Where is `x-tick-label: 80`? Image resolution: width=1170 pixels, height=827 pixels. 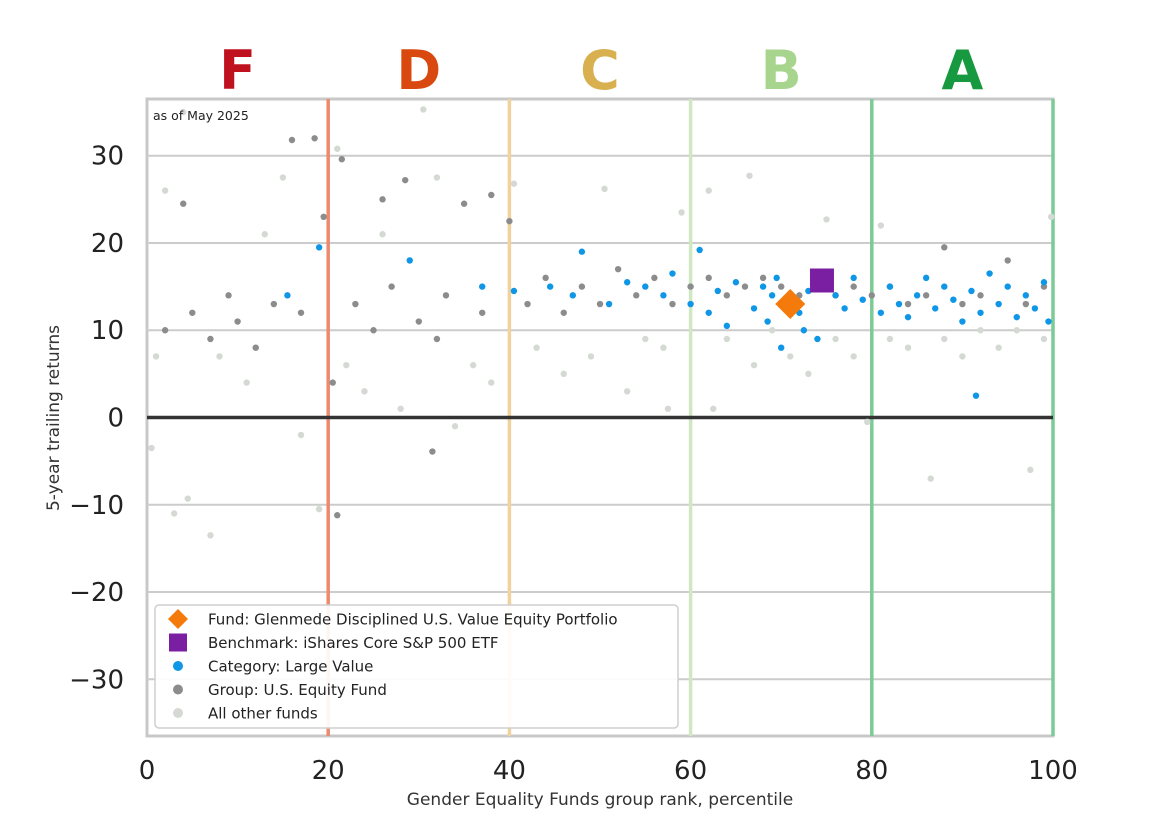 x-tick-label: 80 is located at coordinates (871, 771).